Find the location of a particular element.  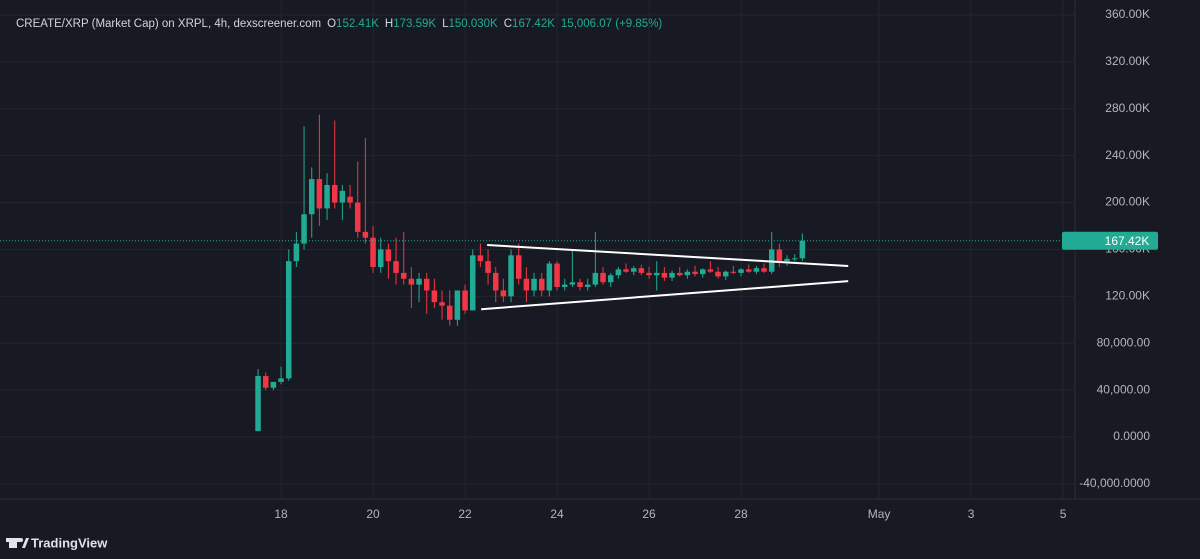

y-tick-label: 320.00K is located at coordinates (1127, 61).